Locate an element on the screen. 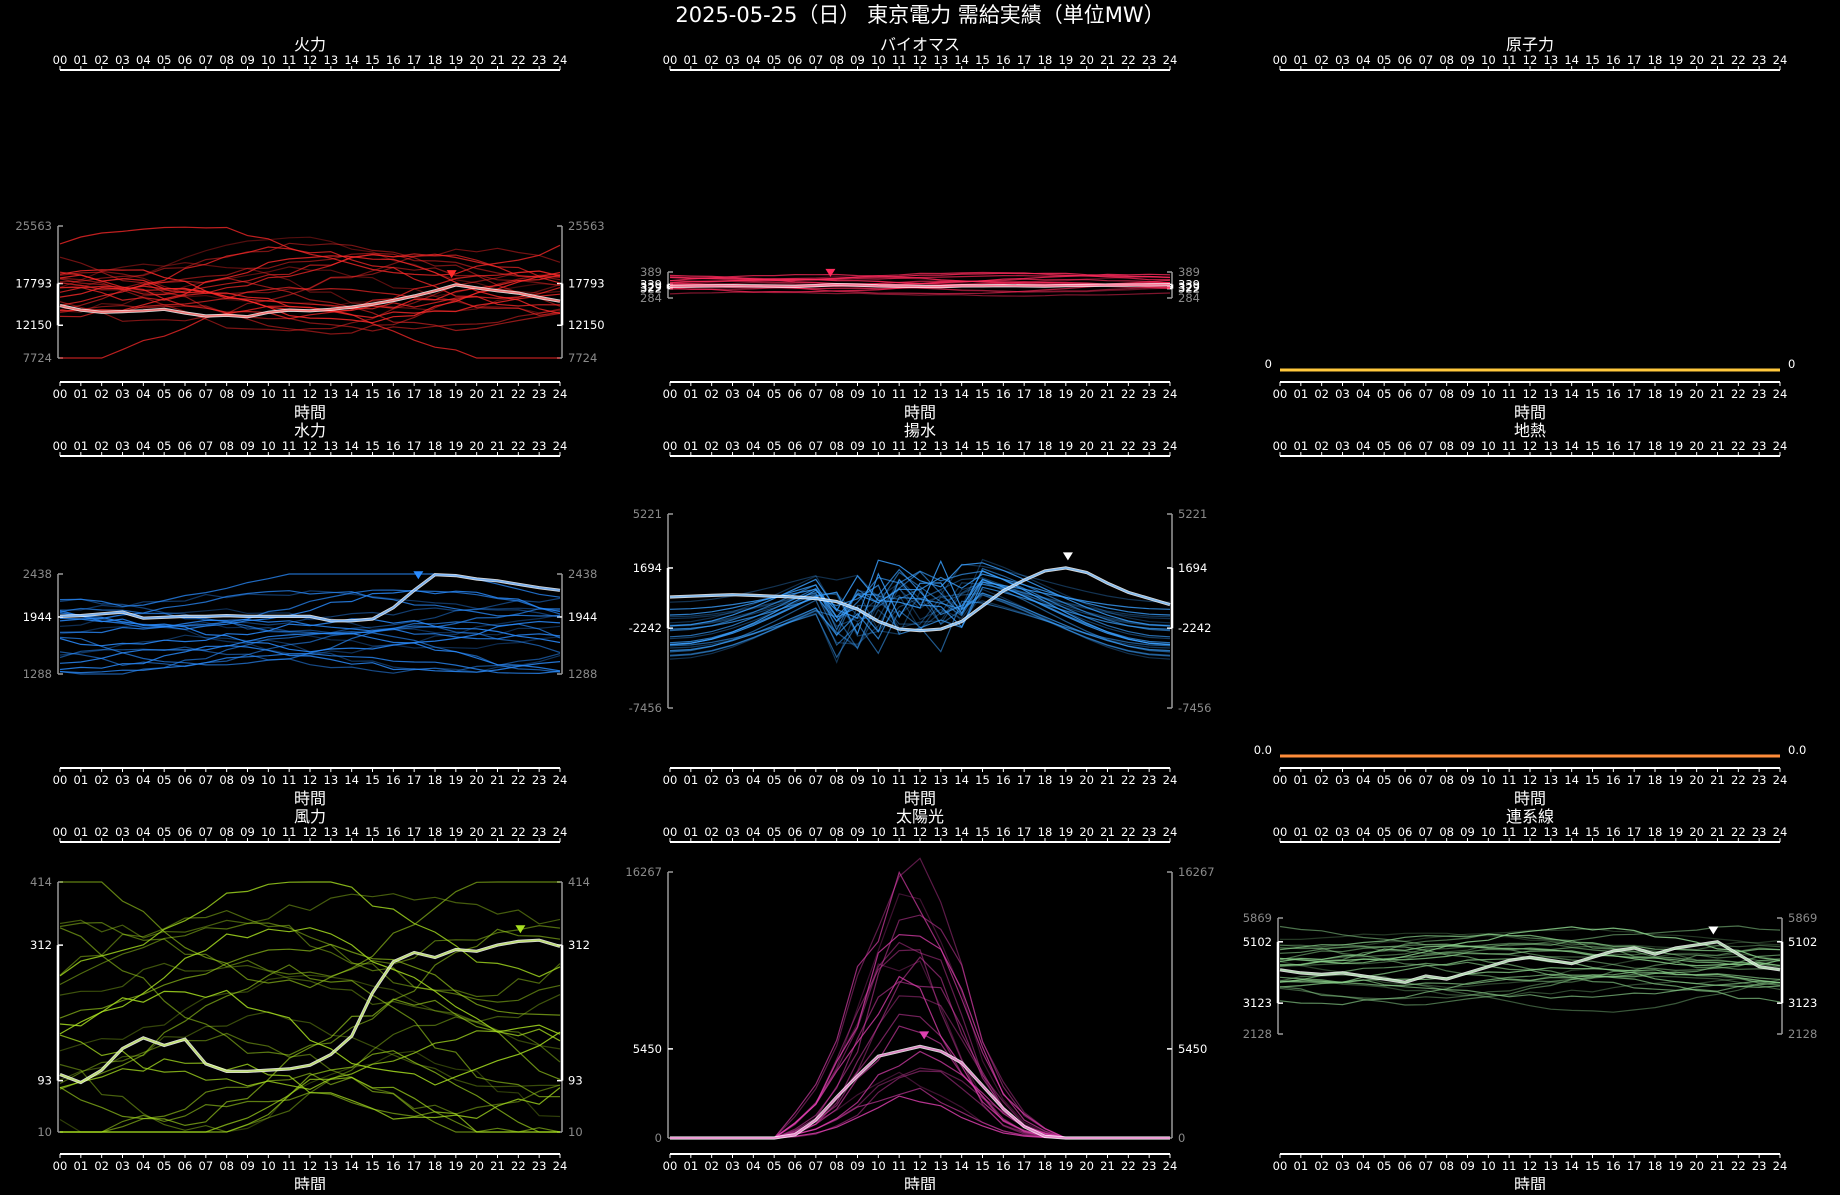  x-tick-label: 23 is located at coordinates (1149, 60).